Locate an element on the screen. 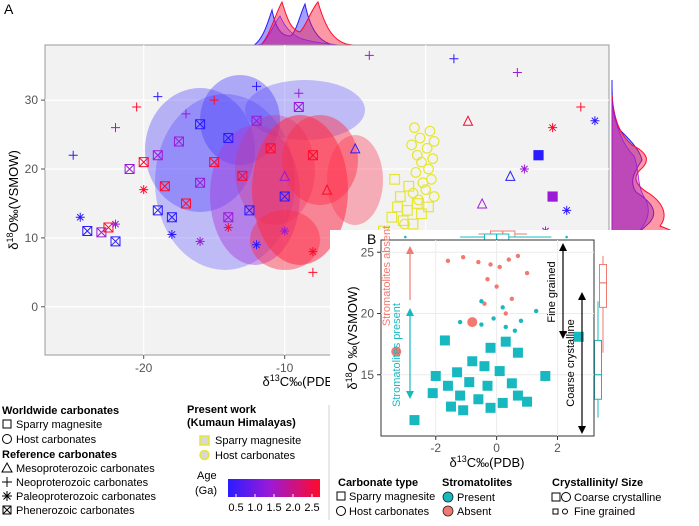  legend-present-title-2: (Kumaun Himalayas) is located at coordinates (241, 423).